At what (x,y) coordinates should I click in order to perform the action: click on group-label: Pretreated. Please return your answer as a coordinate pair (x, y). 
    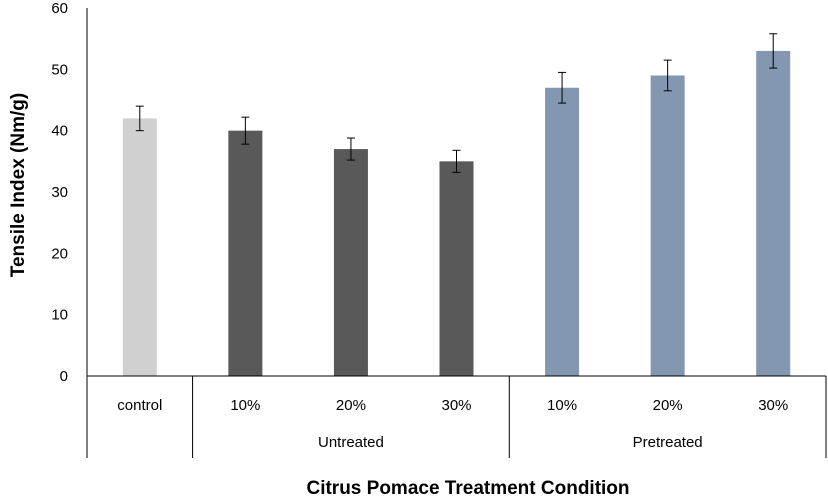
    Looking at the image, I should click on (668, 442).